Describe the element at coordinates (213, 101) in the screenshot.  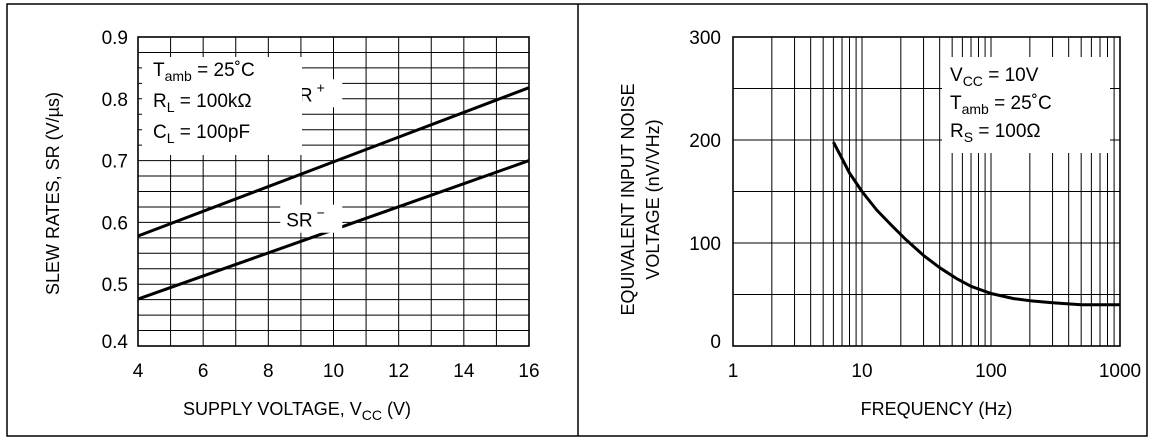
I see `slew-rate-condition-tail: = 100kΩ` at that location.